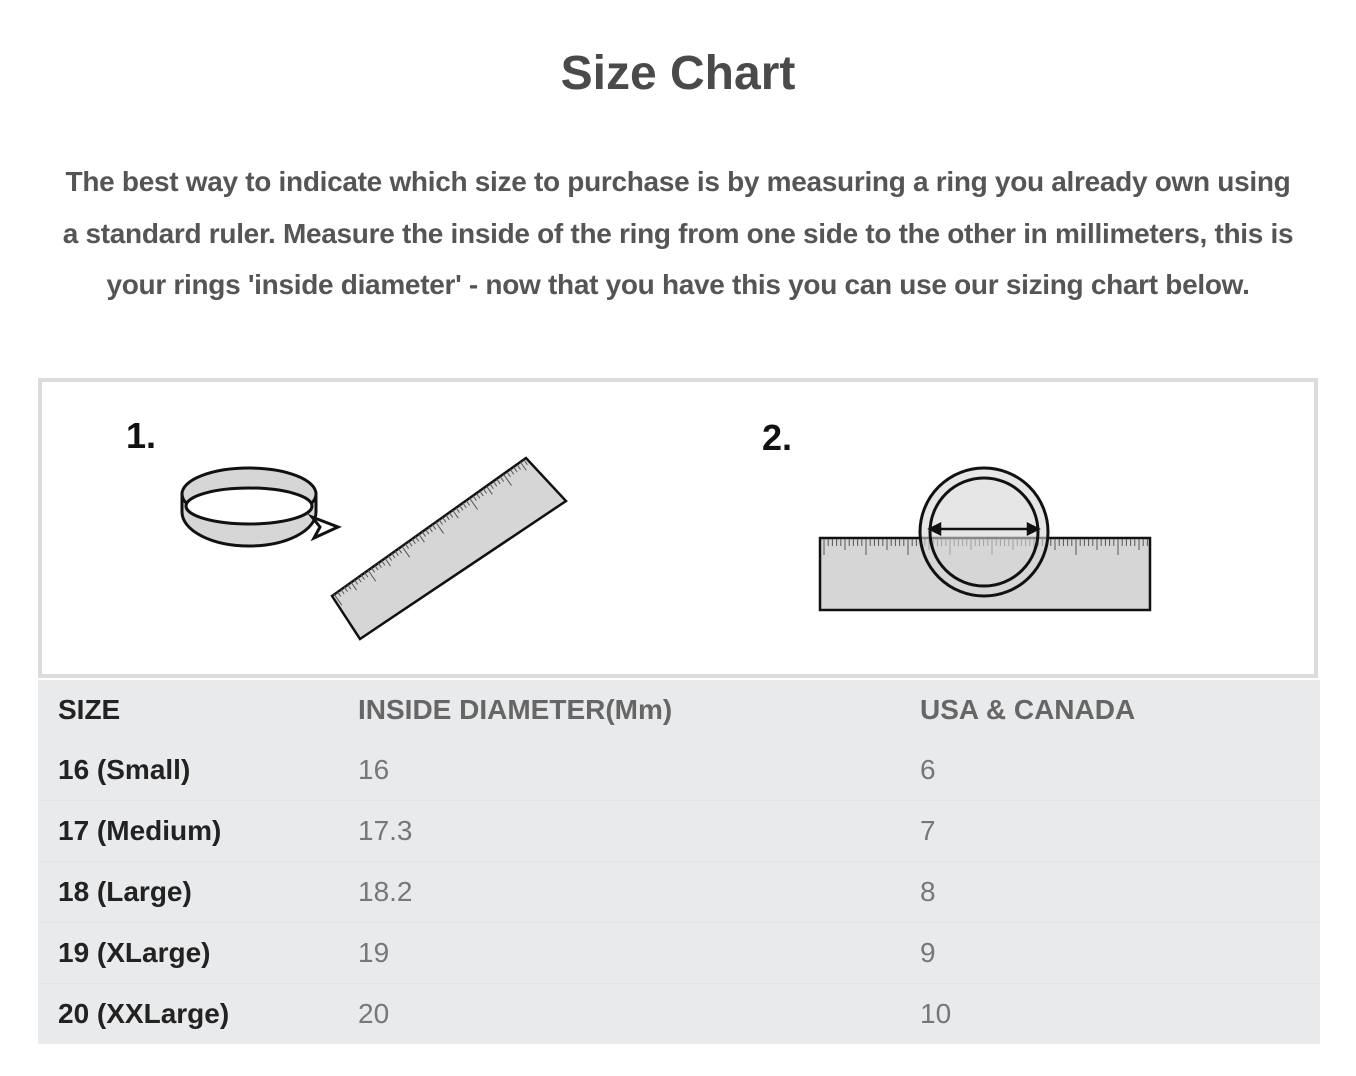 The image size is (1356, 1076). Describe the element at coordinates (374, 769) in the screenshot. I see `cell-inside-diameter: 16` at that location.